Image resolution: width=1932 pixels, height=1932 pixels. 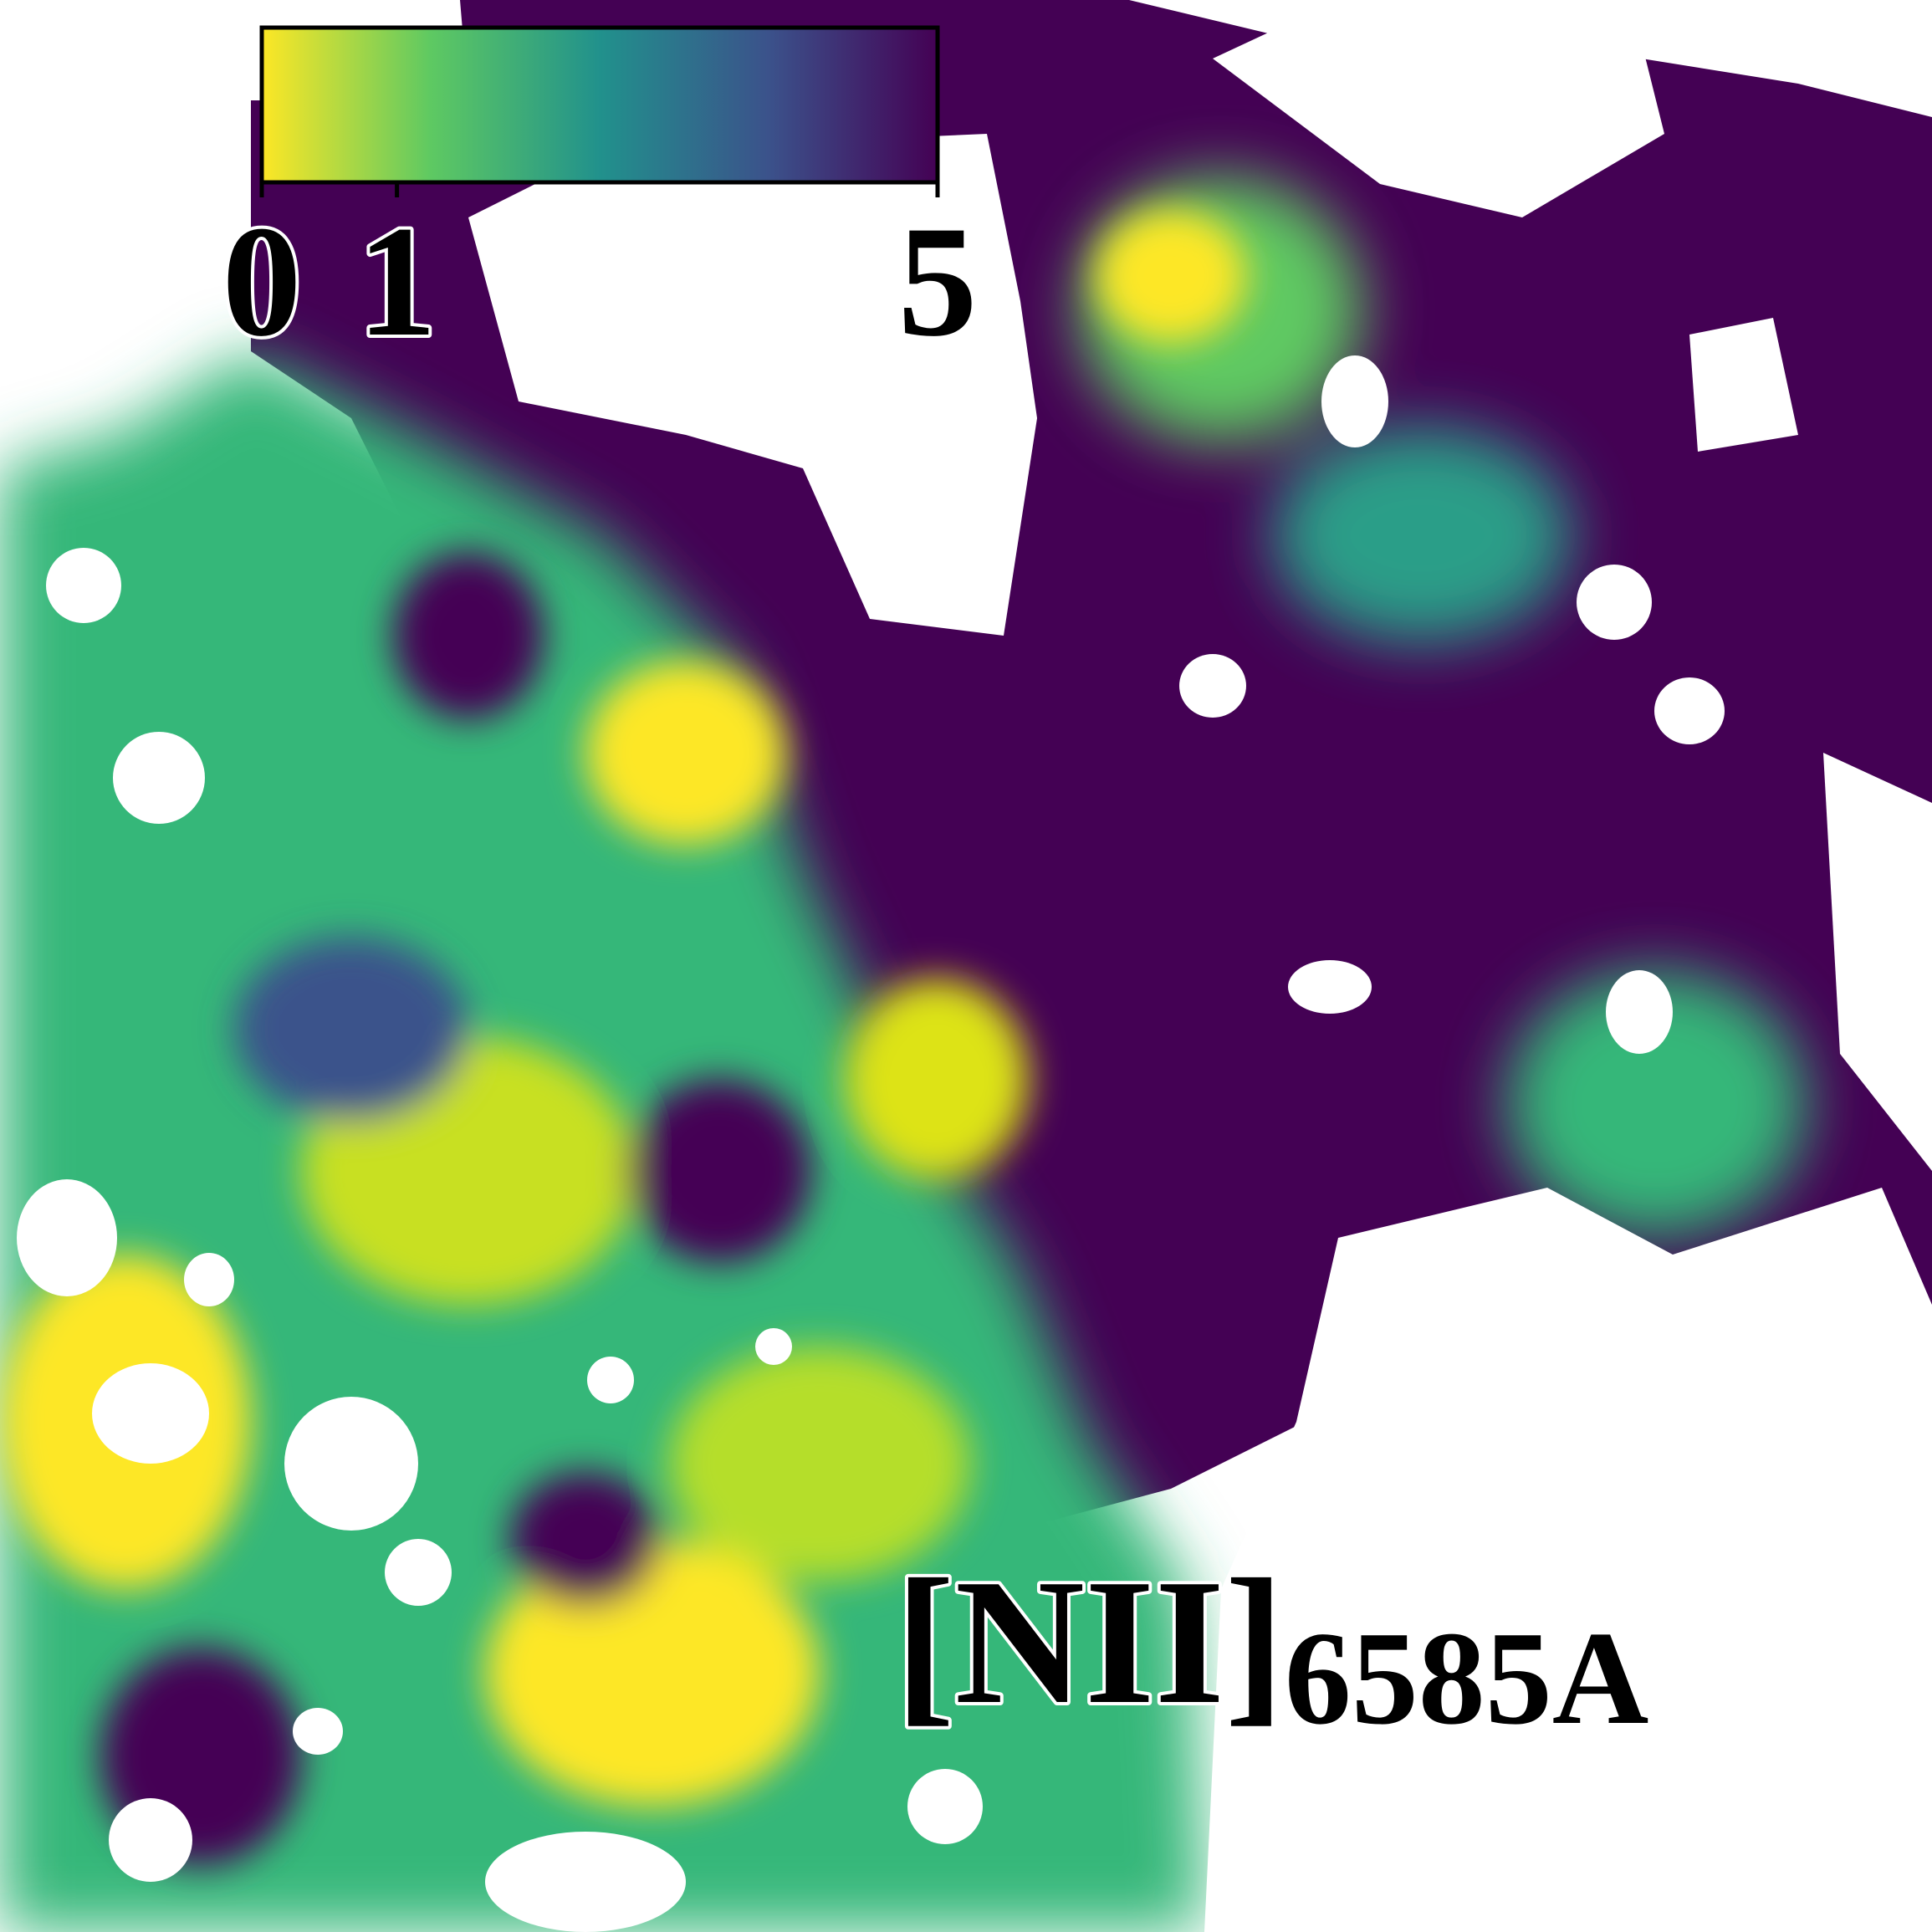 What do you see at coordinates (397, 282) in the screenshot?
I see `colorbar-tick-label: 1` at bounding box center [397, 282].